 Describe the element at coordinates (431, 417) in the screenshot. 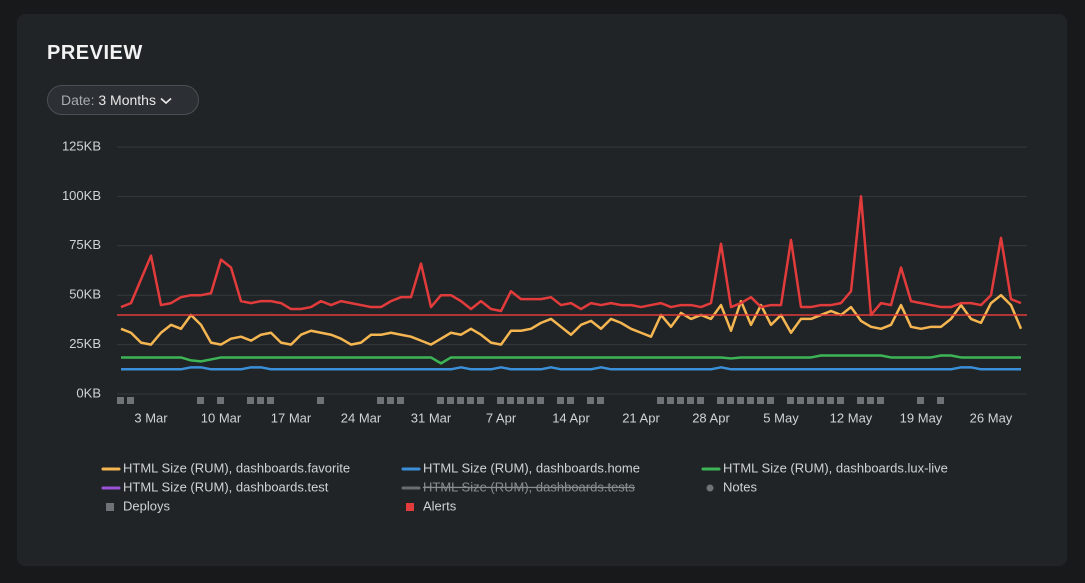

I see `x-tick-label: 31 Mar` at that location.